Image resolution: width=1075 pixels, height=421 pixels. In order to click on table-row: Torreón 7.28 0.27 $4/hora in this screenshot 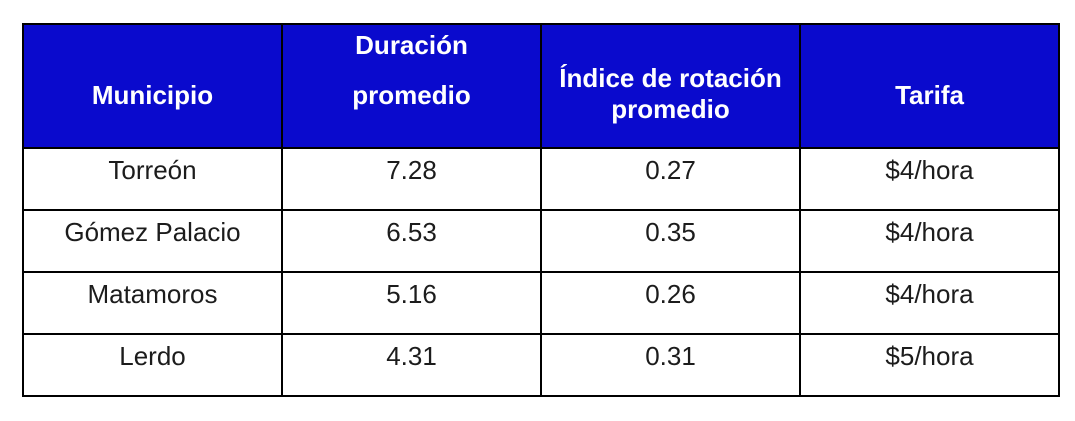, I will do `click(541, 179)`.